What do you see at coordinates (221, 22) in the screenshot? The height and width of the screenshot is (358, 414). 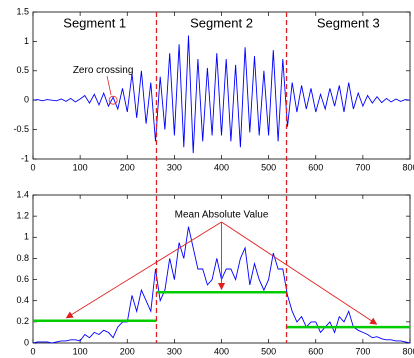 I see `segment-label: Segment 2` at bounding box center [221, 22].